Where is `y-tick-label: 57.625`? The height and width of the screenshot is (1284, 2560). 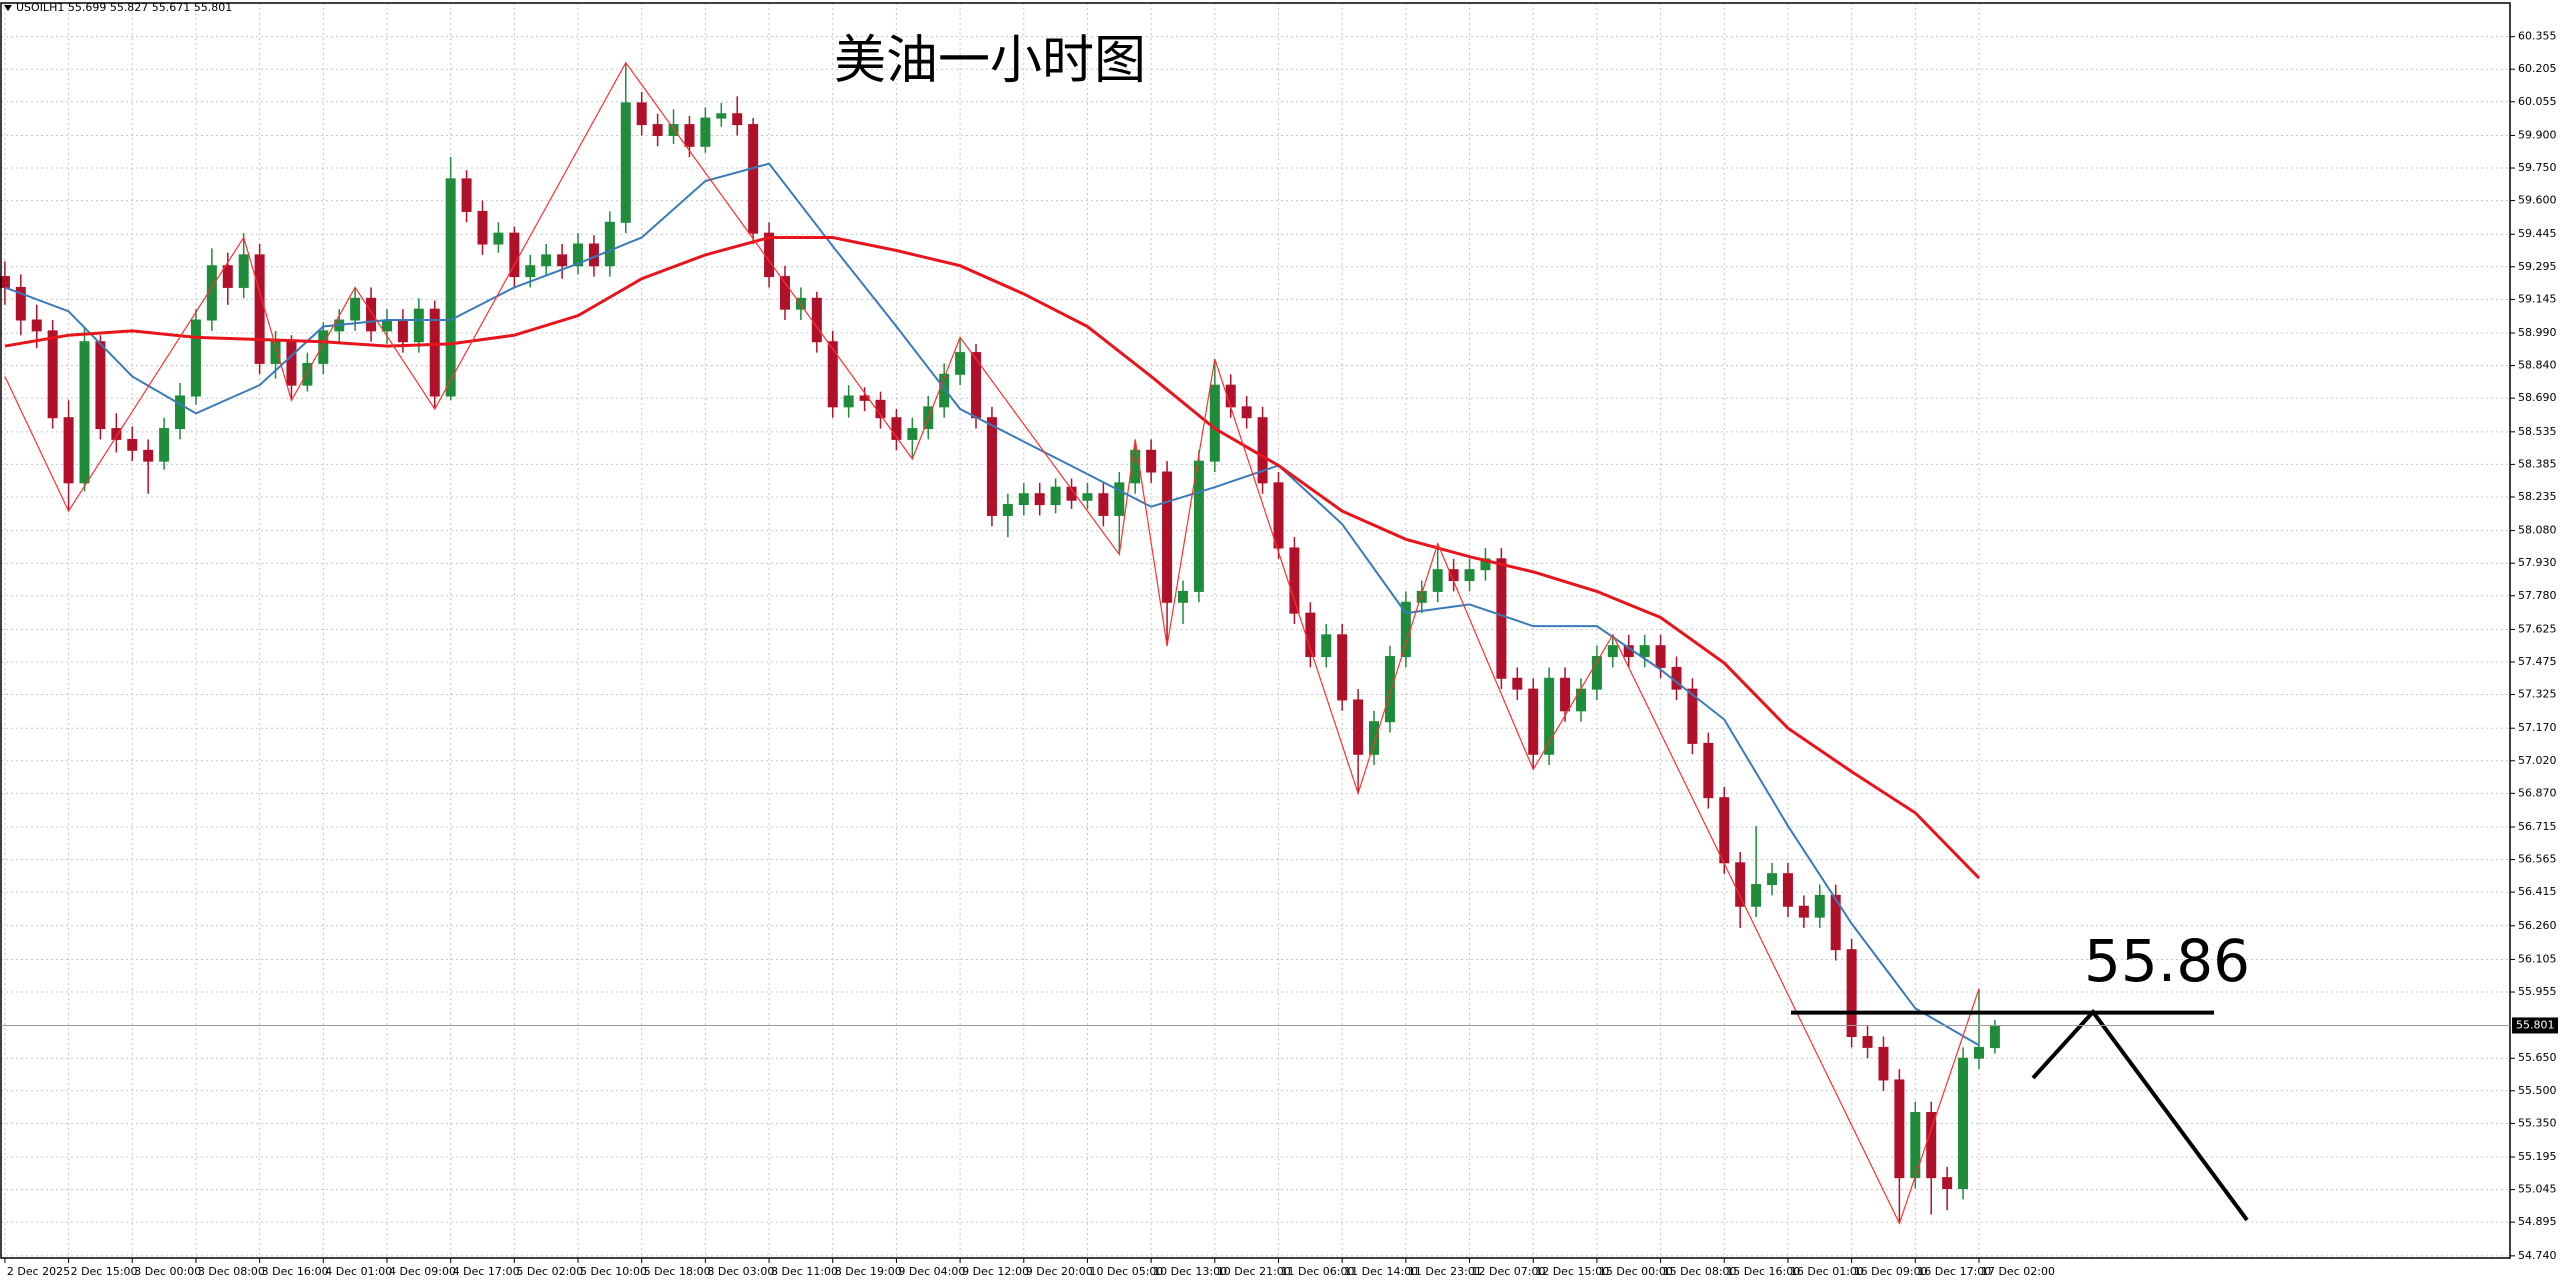 y-tick-label: 57.625 is located at coordinates (2537, 628).